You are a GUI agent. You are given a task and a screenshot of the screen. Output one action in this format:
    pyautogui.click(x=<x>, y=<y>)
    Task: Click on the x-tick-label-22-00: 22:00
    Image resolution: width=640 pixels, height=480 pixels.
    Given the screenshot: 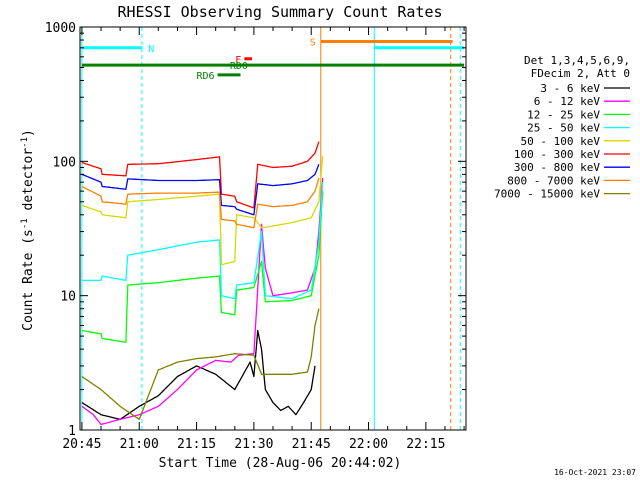 What is the action you would take?
    pyautogui.click(x=368, y=444)
    